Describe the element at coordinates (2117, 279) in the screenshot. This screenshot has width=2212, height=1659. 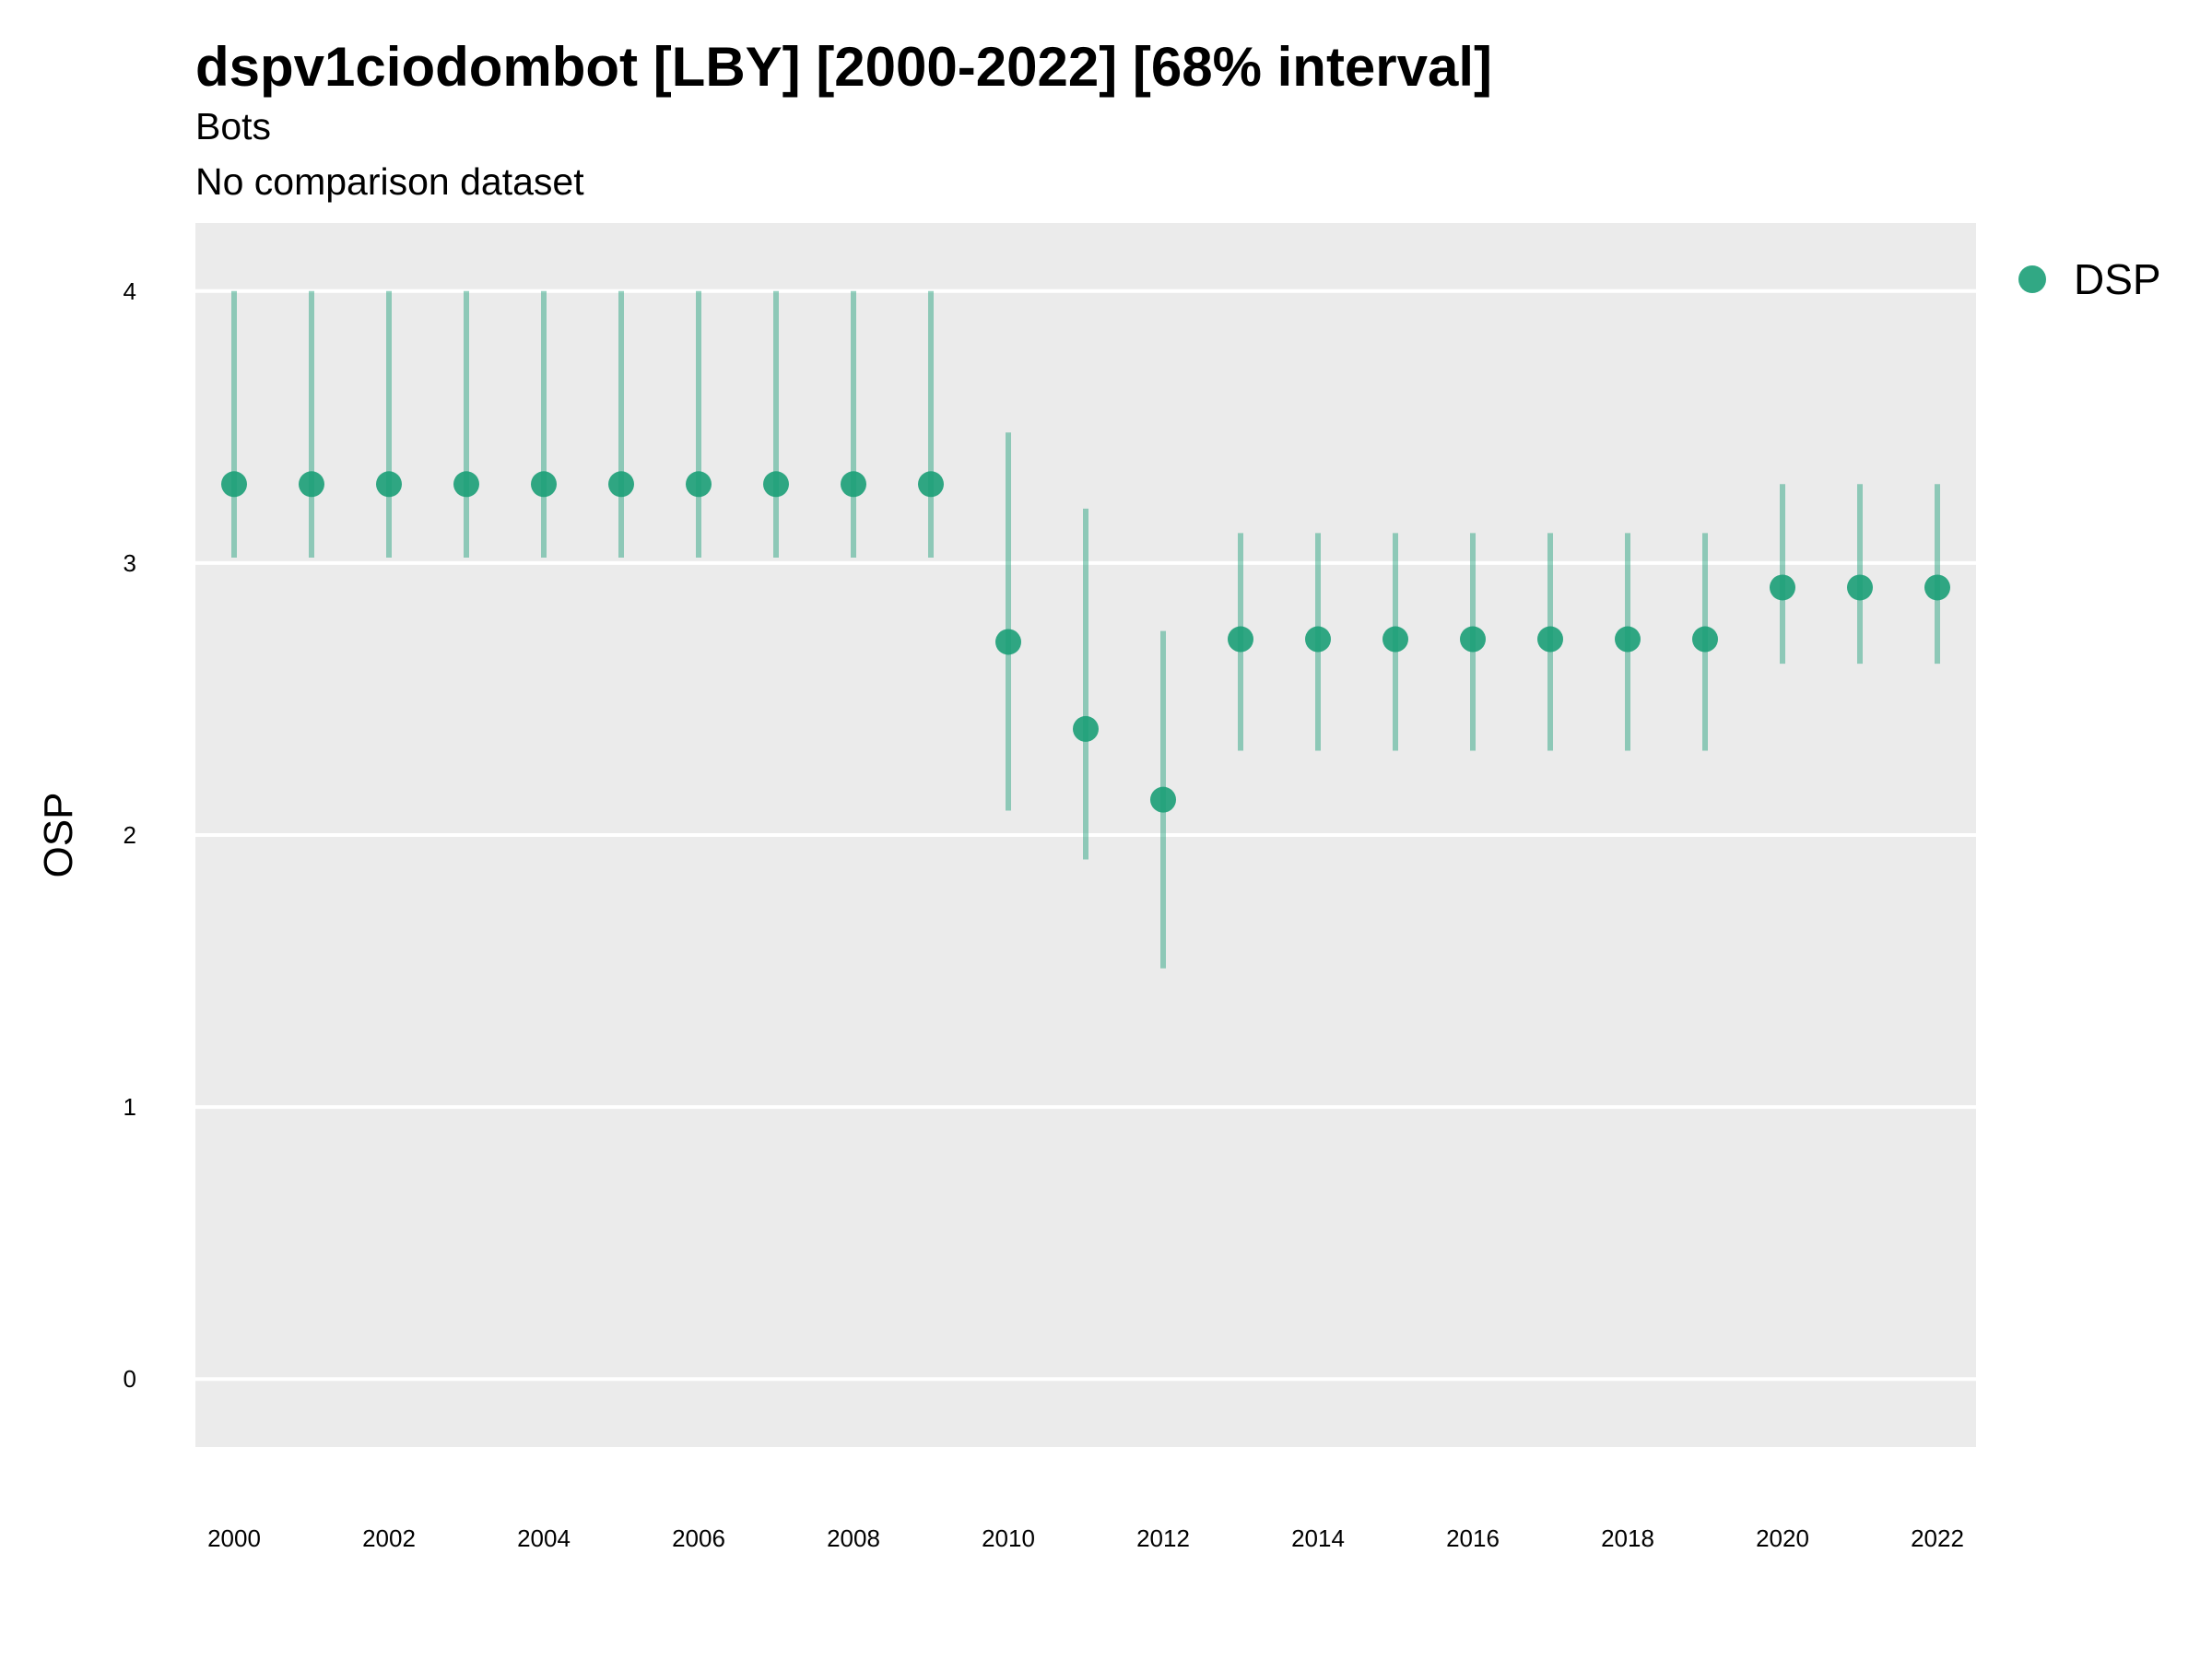
I see `legend-label: DSP` at that location.